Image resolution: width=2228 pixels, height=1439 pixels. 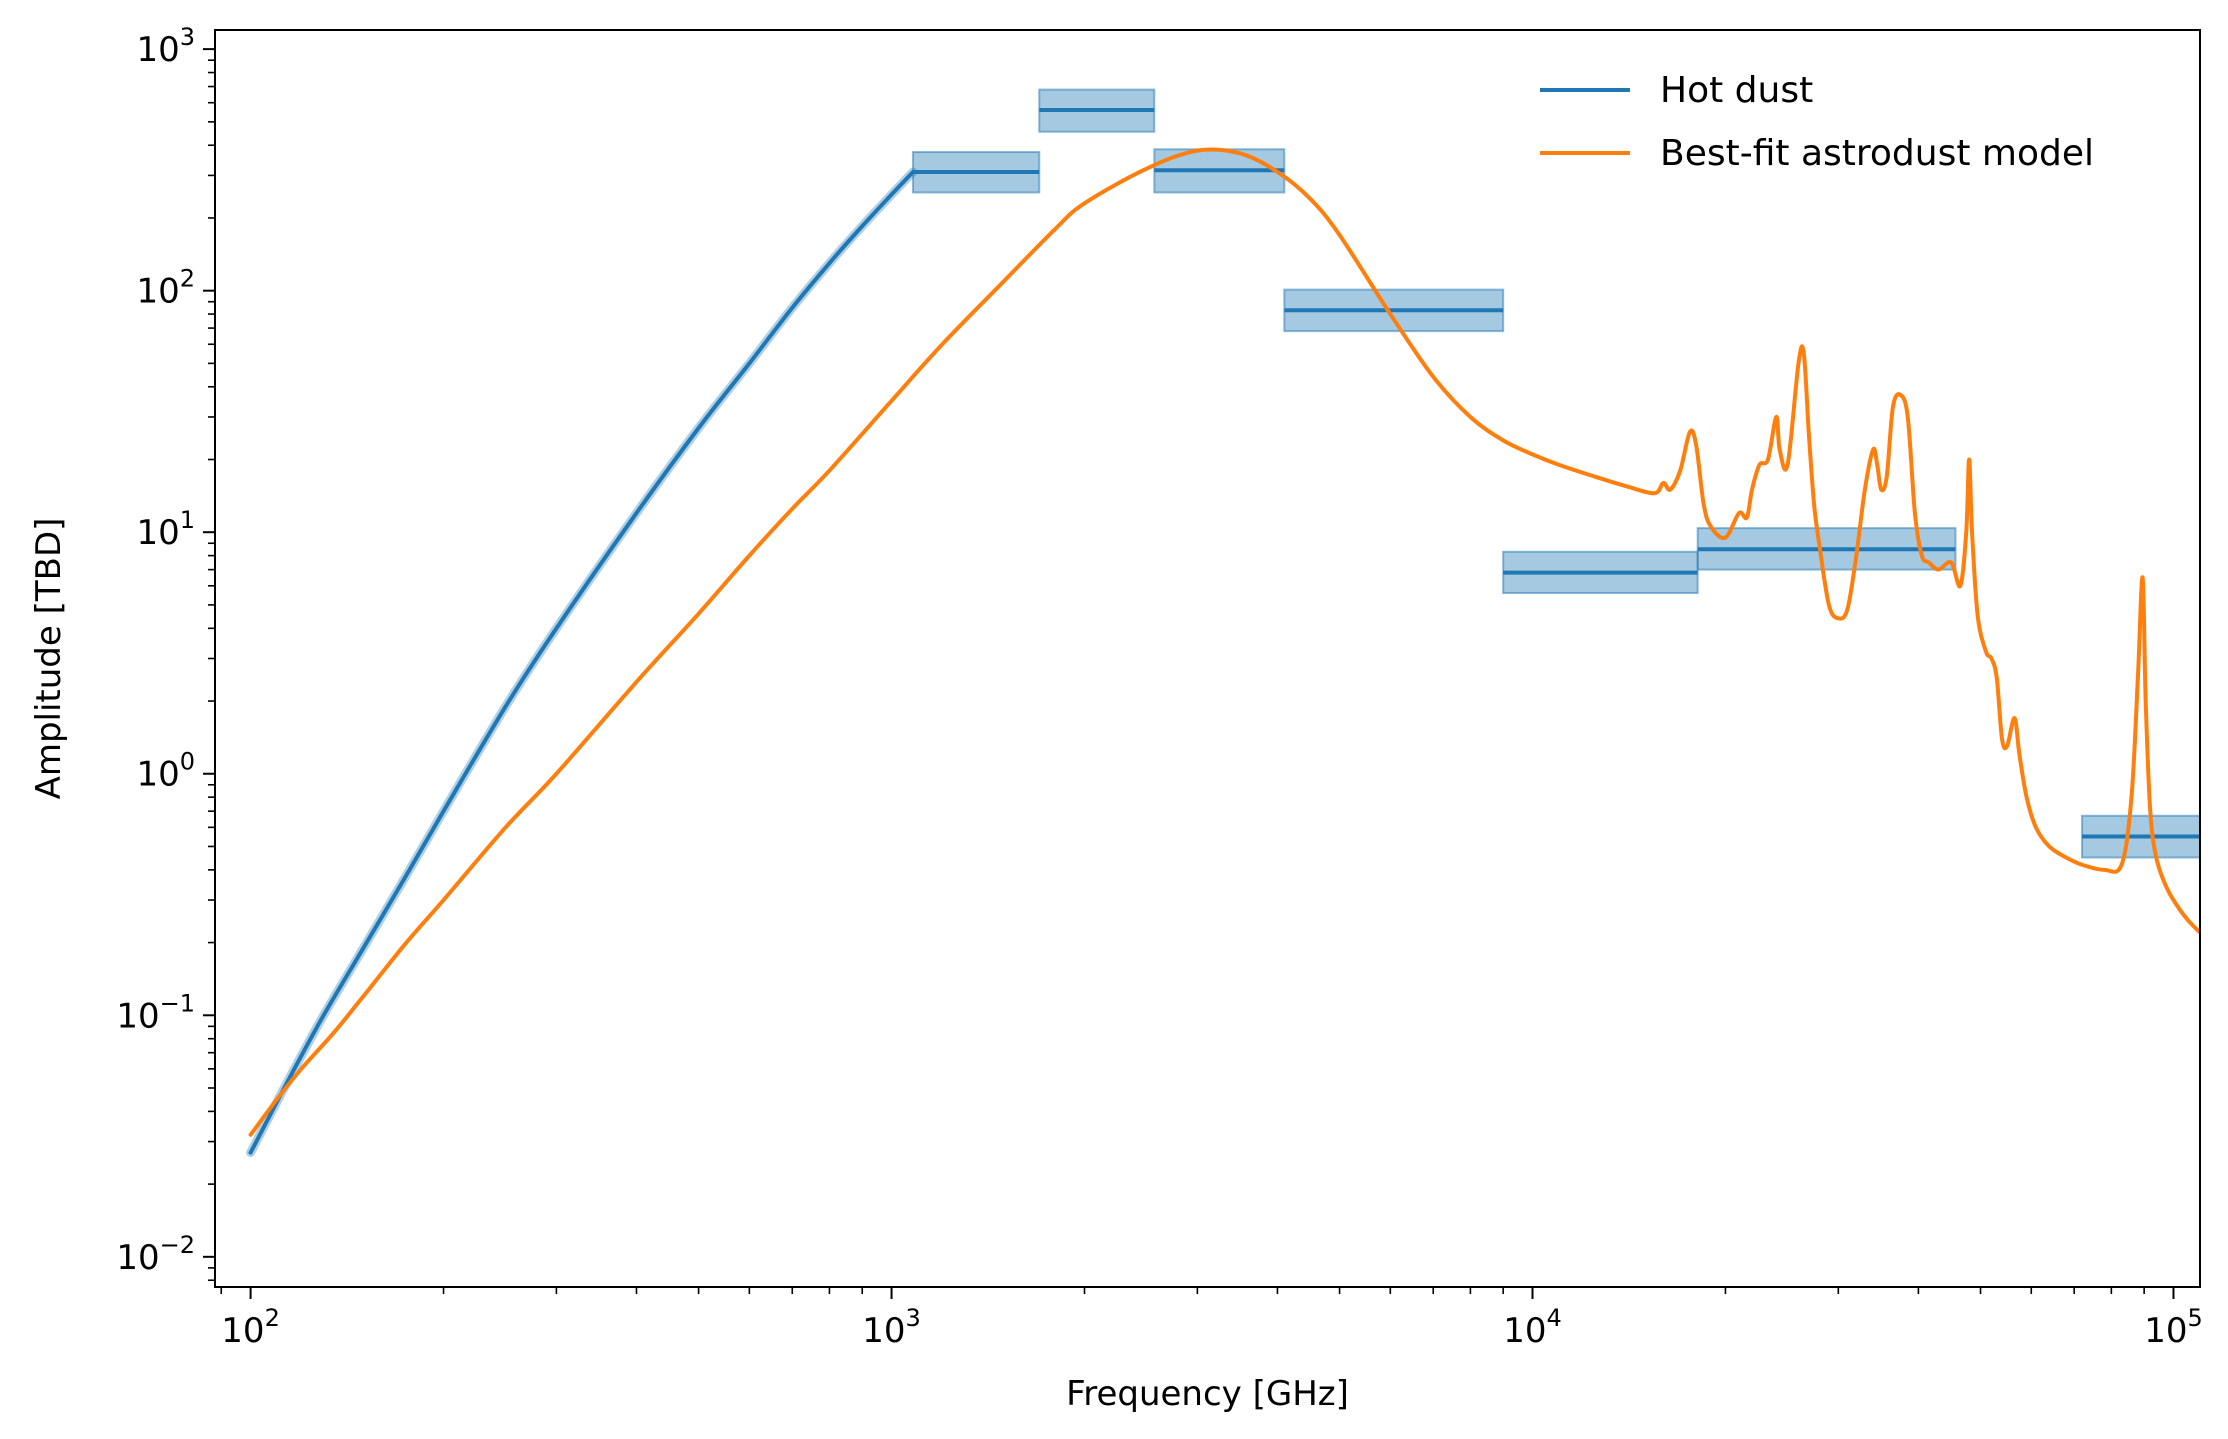 I want to click on y-tick-label-2: 10⁰, so click(x=165, y=771).